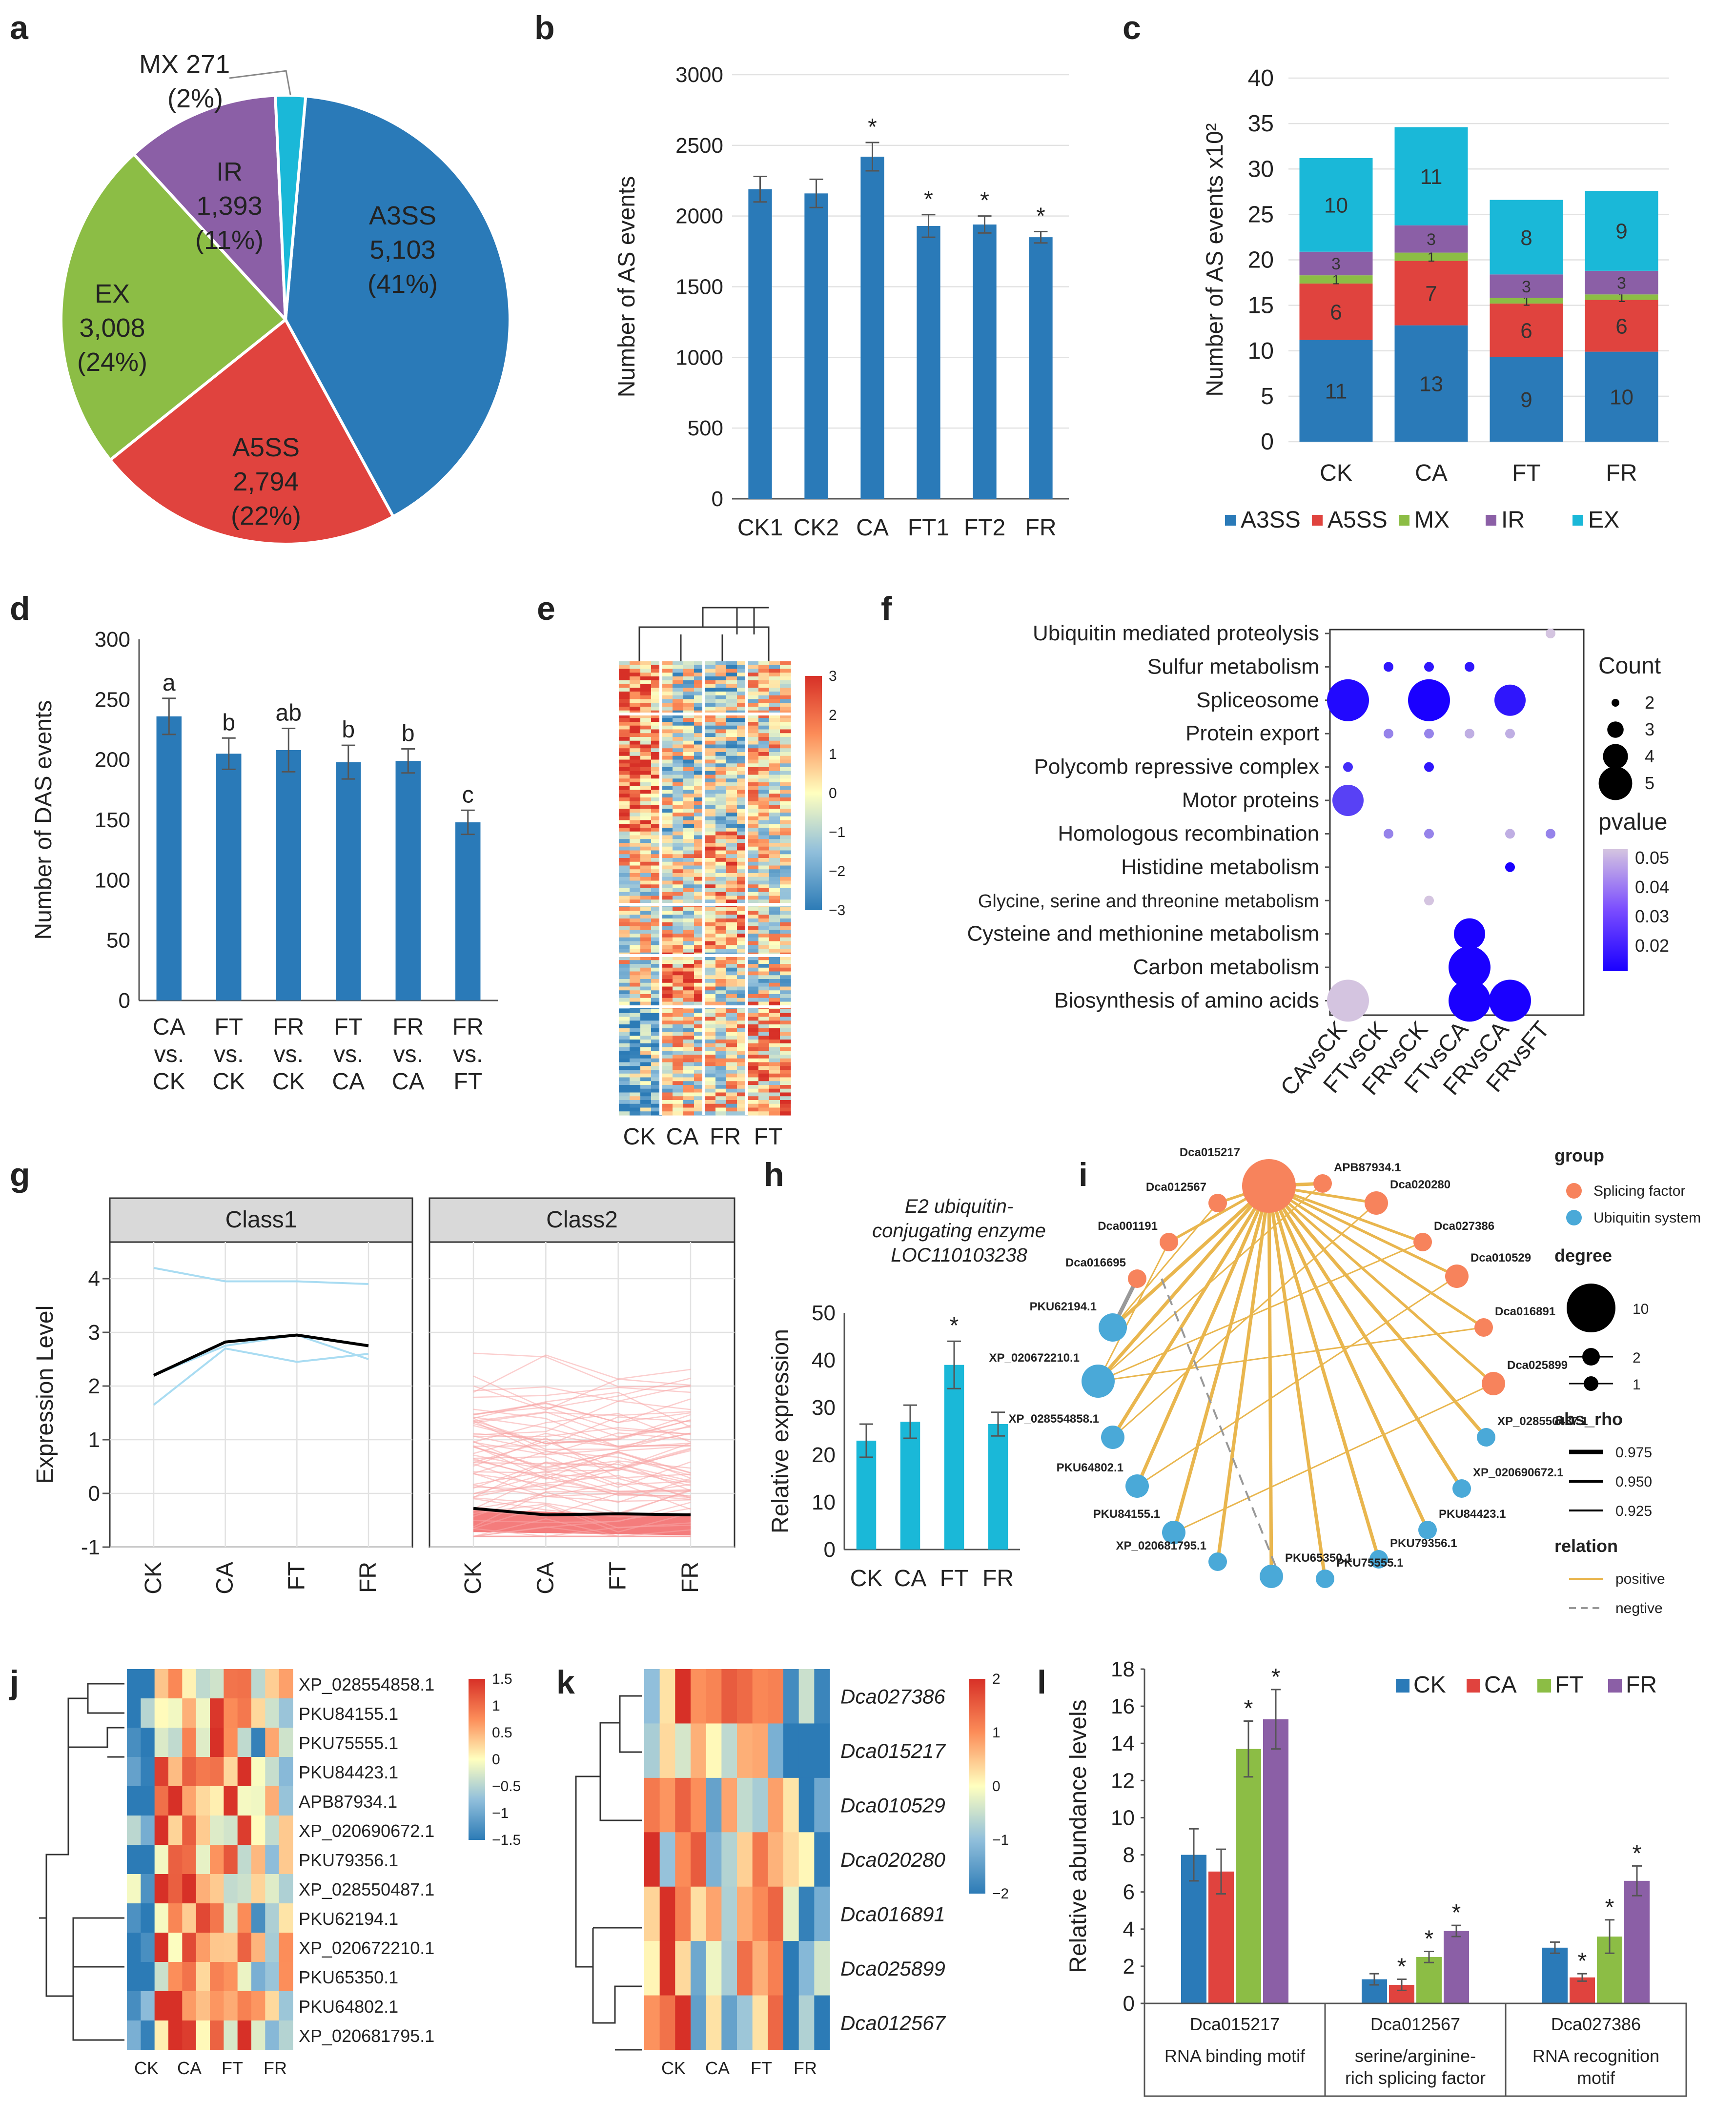  What do you see at coordinates (1063, 1306) in the screenshot?
I see `node-label: PKU62194.1` at bounding box center [1063, 1306].